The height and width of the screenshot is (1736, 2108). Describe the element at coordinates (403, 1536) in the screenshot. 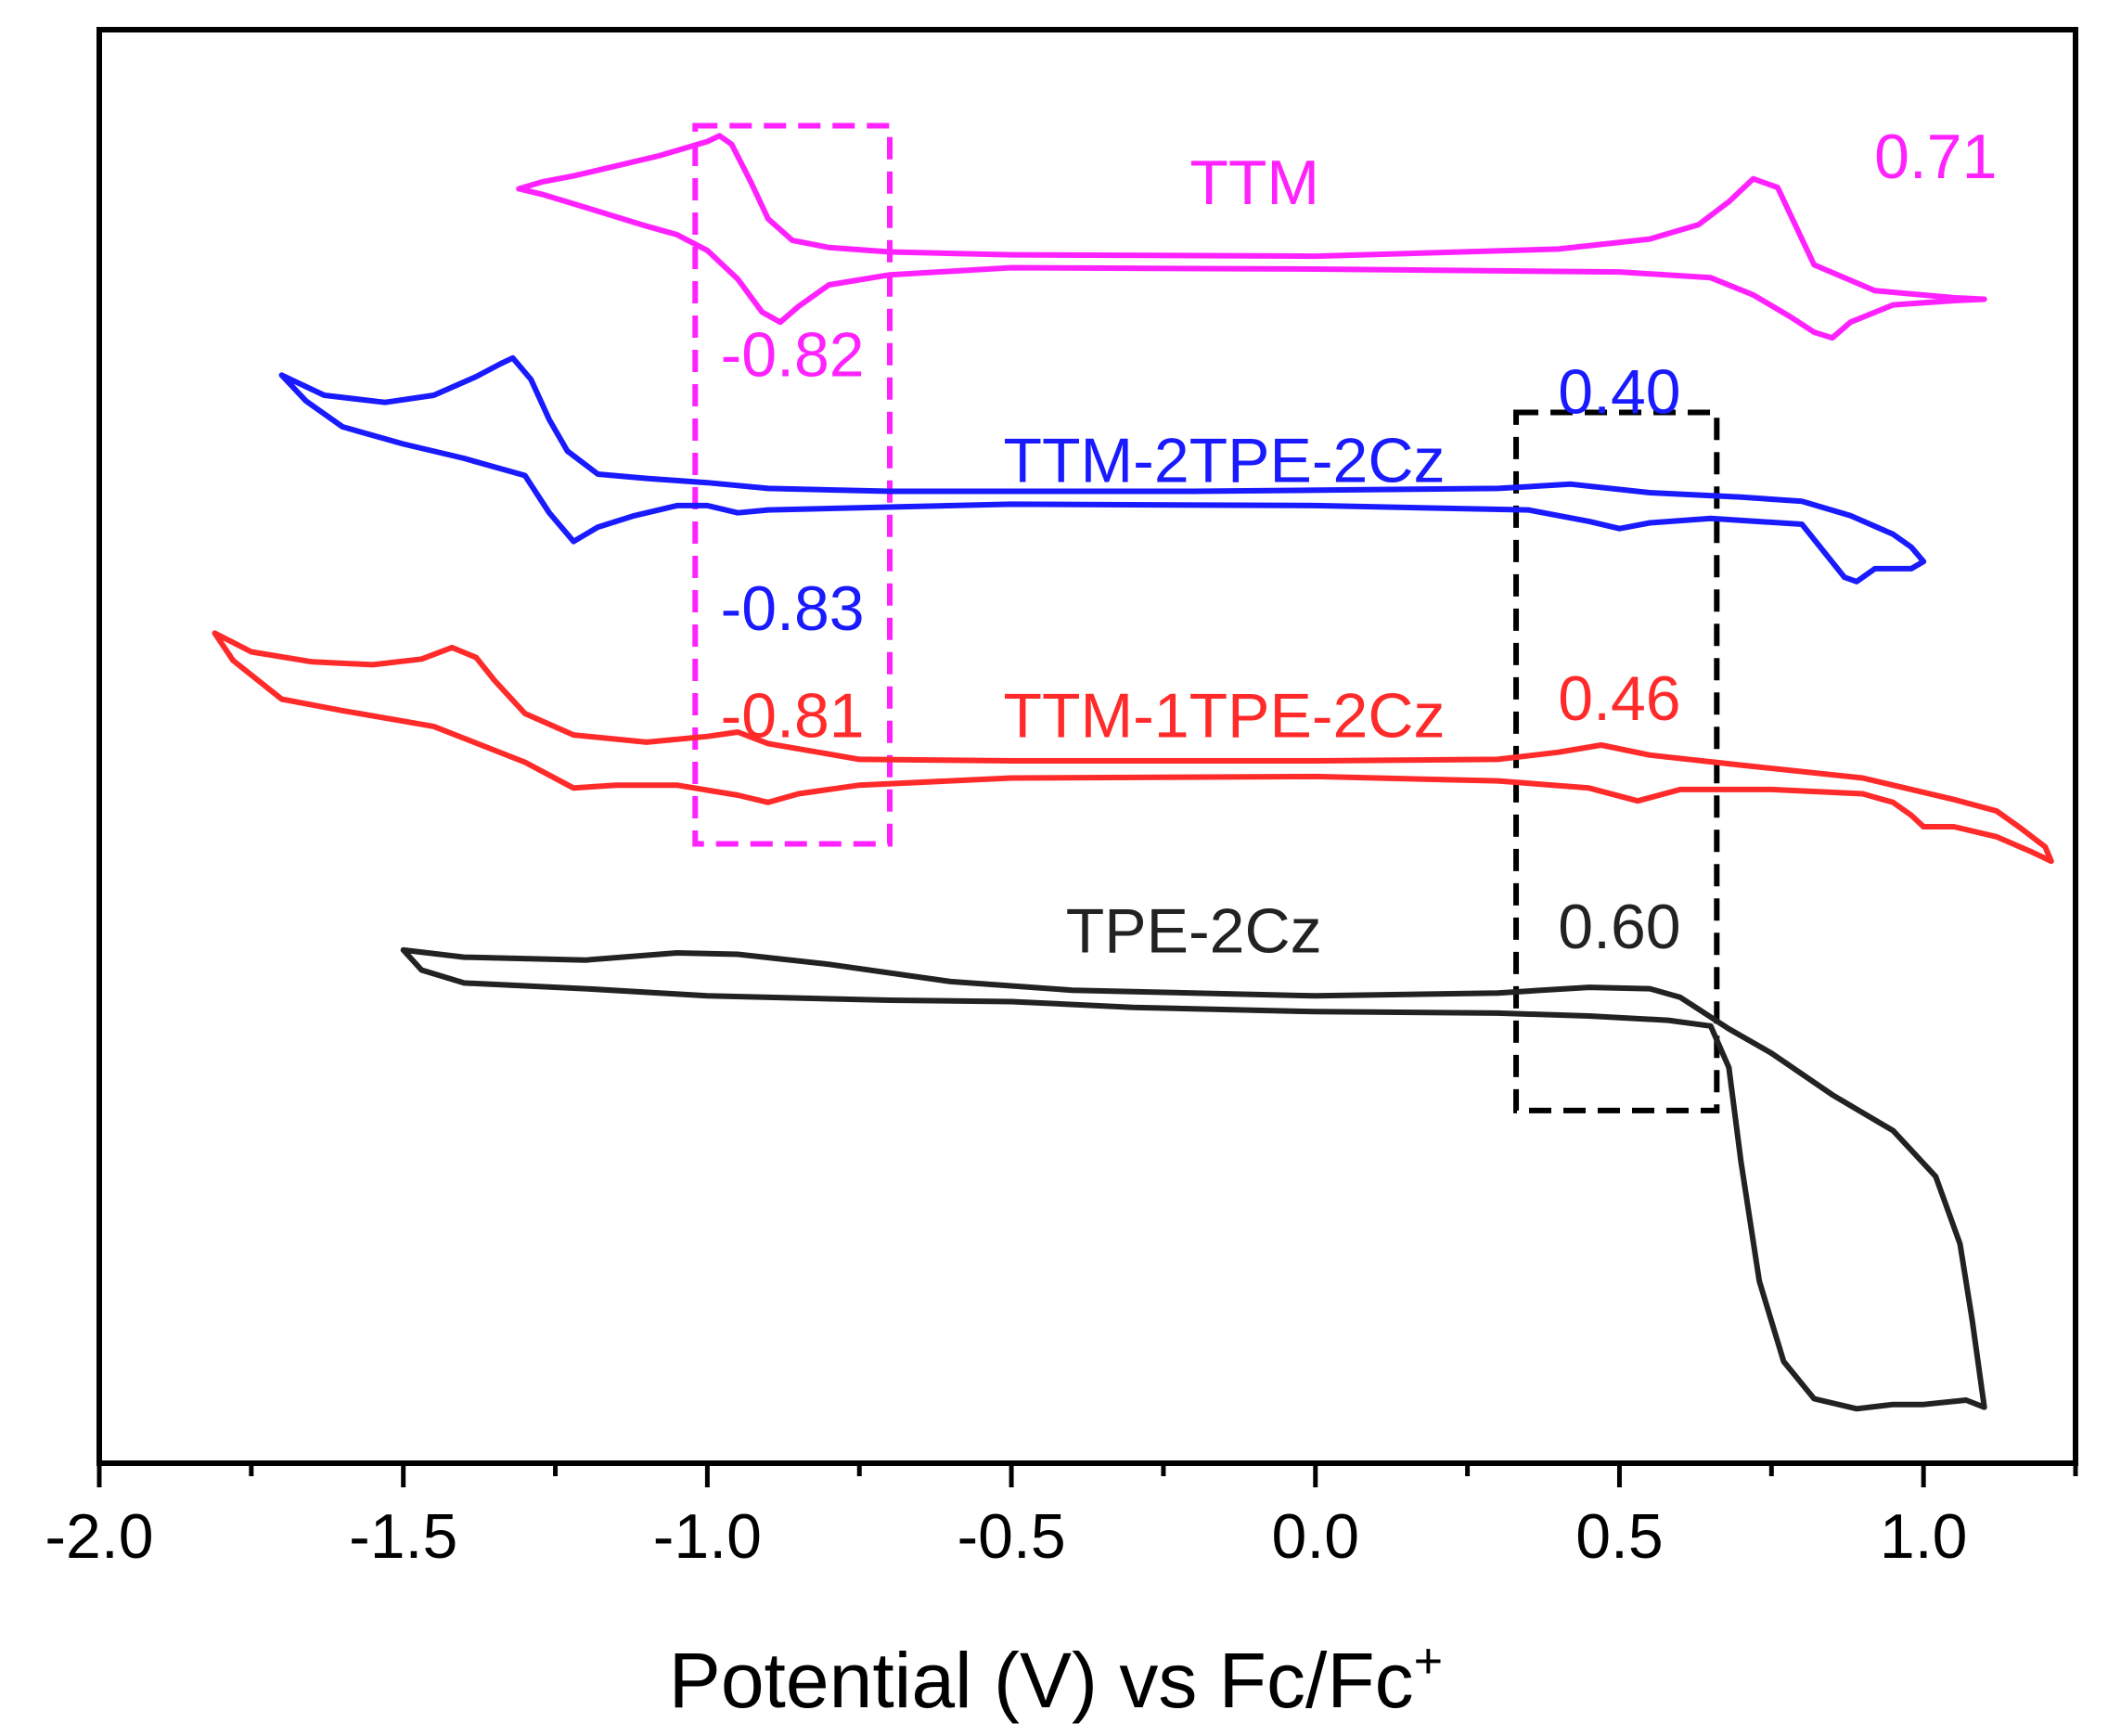

I see `x-tick-label: -1.5` at that location.